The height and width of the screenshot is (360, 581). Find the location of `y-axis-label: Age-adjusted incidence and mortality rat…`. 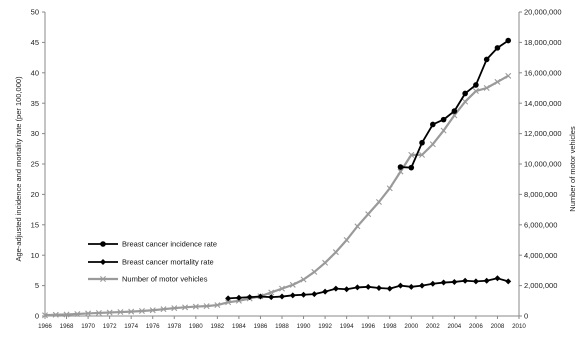

y-axis-label: Age-adjusted incidence and mortality rat… is located at coordinates (18, 169).